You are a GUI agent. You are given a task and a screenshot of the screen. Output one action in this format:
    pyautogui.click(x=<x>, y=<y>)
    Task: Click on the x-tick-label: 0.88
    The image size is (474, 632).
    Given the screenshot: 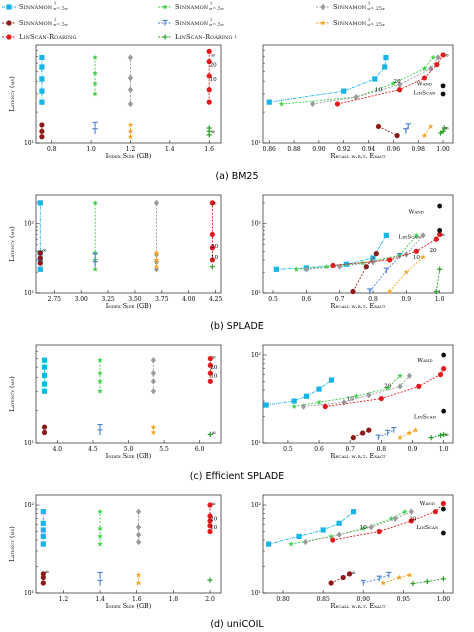 What is the action you would take?
    pyautogui.click(x=294, y=149)
    